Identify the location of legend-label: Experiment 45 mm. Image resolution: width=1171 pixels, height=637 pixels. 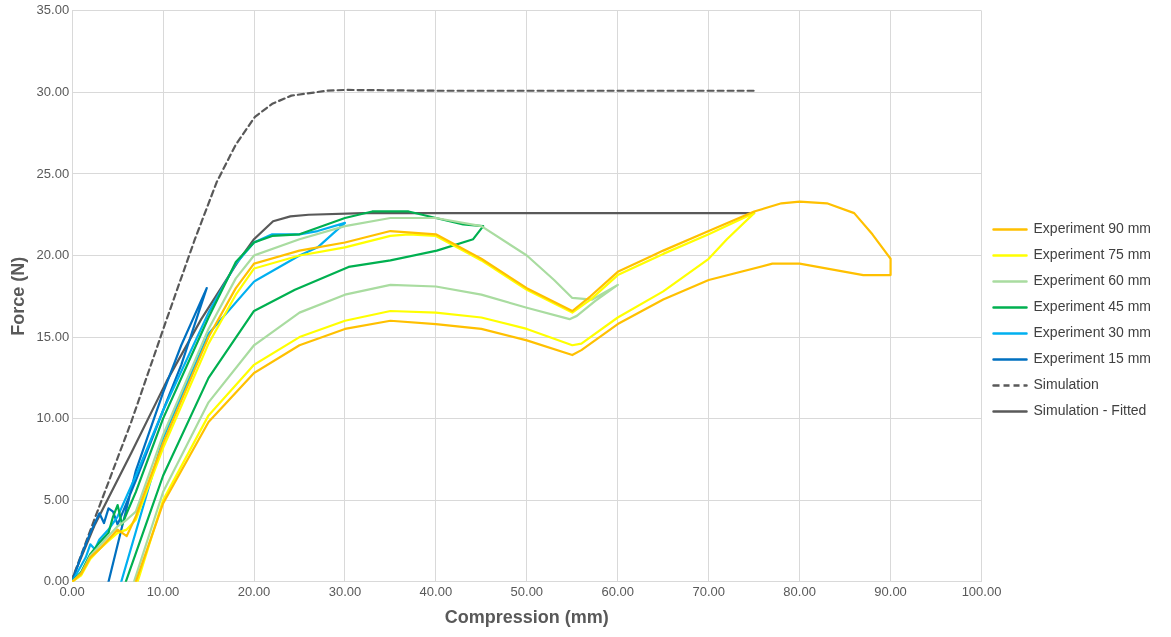
(1092, 306).